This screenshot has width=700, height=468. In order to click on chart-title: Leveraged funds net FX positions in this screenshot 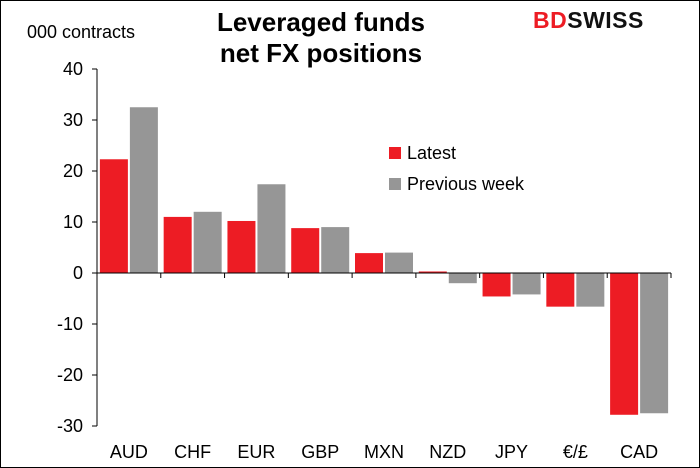, I will do `click(321, 38)`.